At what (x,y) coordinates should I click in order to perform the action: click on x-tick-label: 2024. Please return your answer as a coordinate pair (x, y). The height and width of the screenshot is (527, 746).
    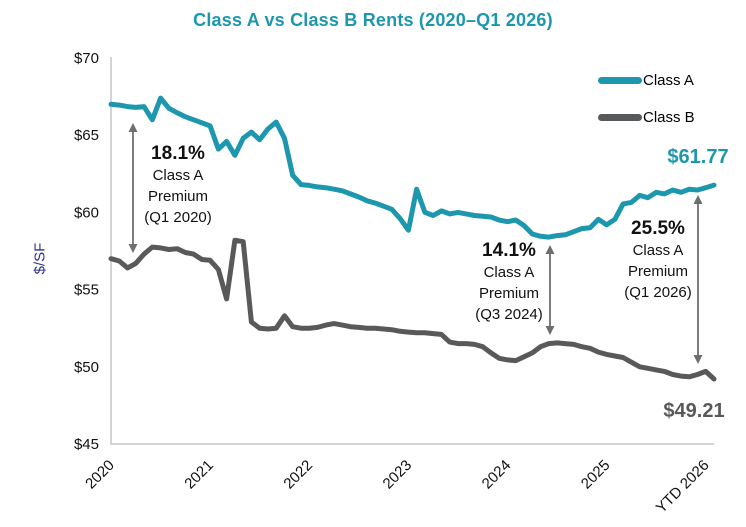
    Looking at the image, I should click on (497, 475).